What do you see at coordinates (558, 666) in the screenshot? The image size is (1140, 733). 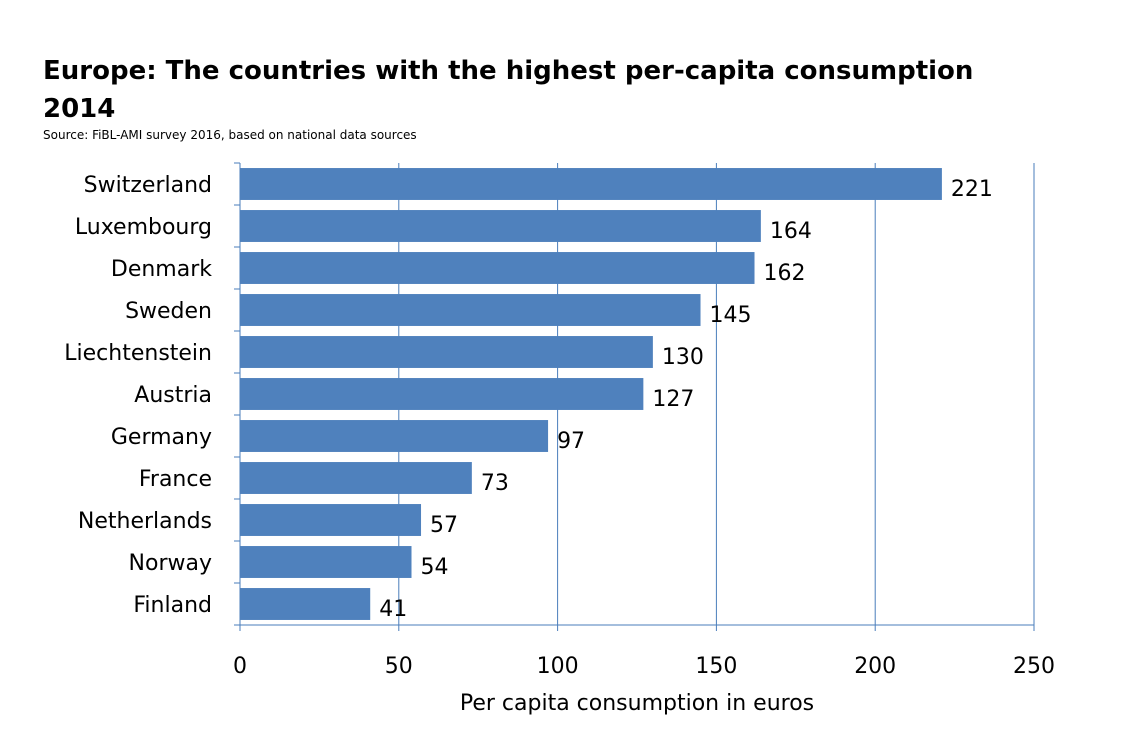 I see `x-tick-label-100: 100` at bounding box center [558, 666].